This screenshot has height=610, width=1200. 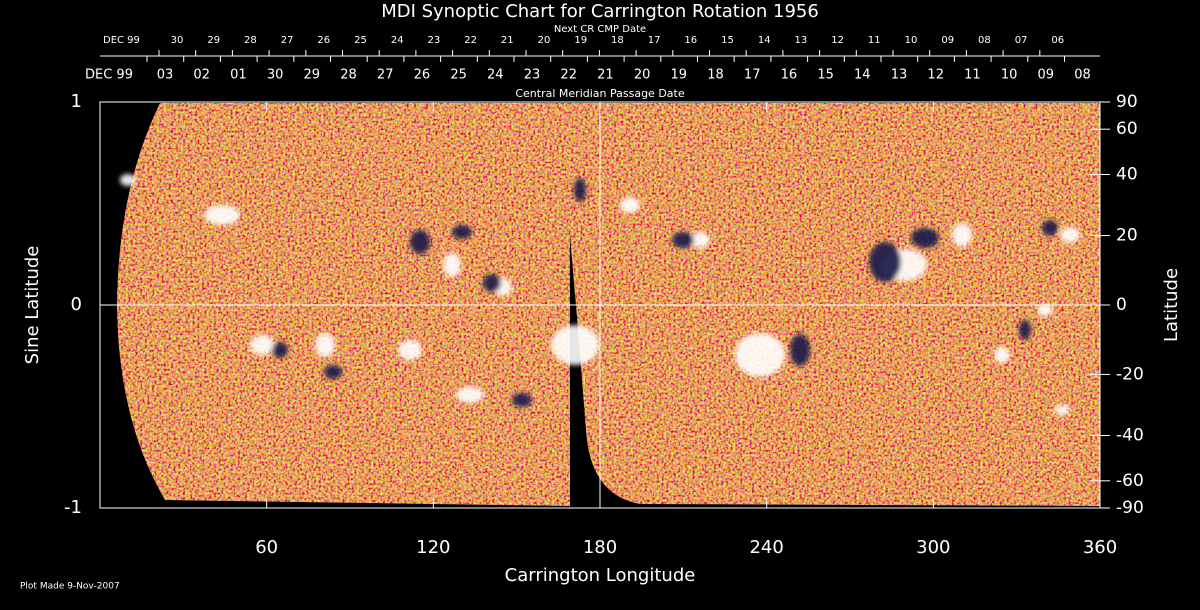 What do you see at coordinates (507, 40) in the screenshot?
I see `top-axis-label: 21` at bounding box center [507, 40].